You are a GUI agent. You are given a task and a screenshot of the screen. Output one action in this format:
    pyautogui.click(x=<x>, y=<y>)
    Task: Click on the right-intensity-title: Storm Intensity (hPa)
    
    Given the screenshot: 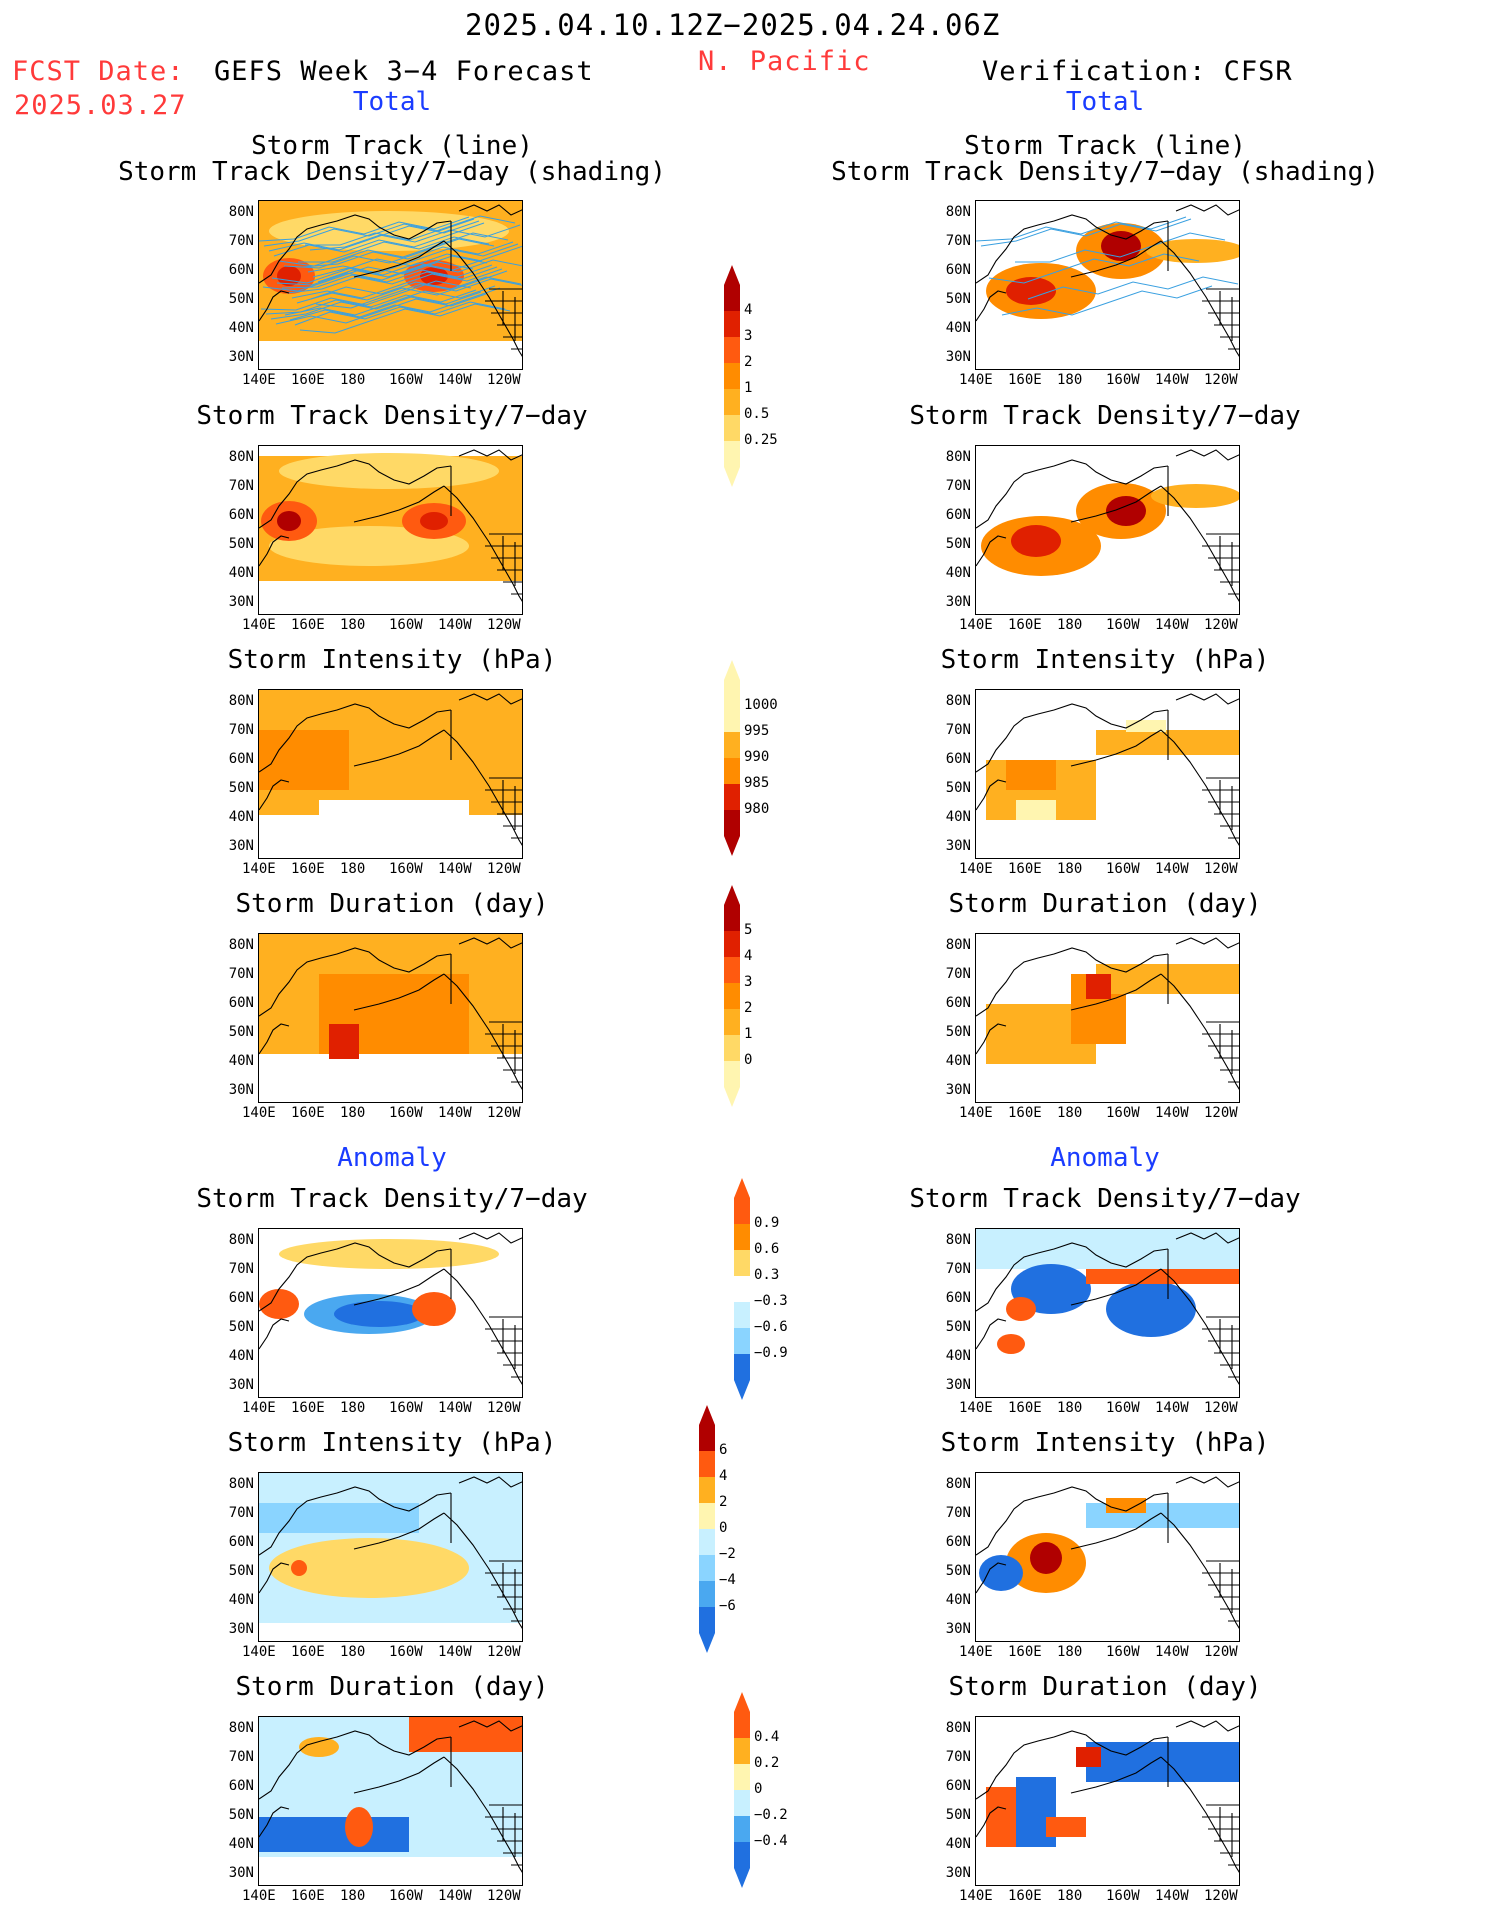 What is the action you would take?
    pyautogui.click(x=1105, y=660)
    